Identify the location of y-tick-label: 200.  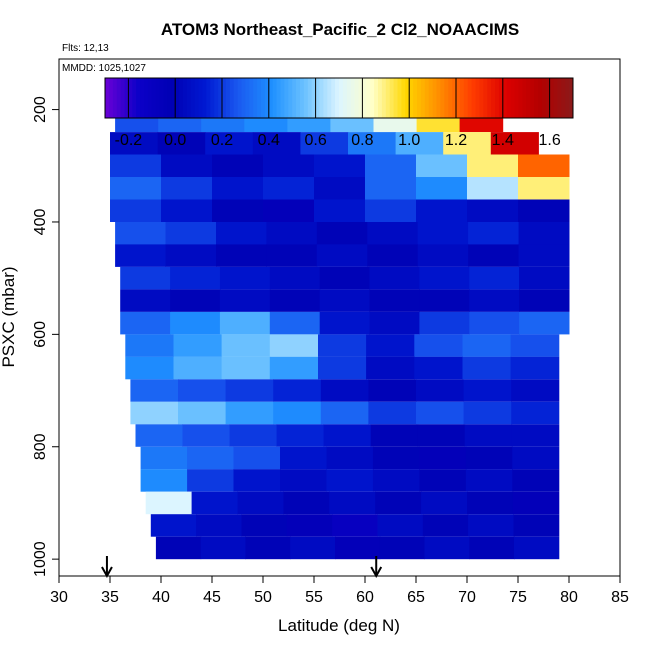
(40, 109).